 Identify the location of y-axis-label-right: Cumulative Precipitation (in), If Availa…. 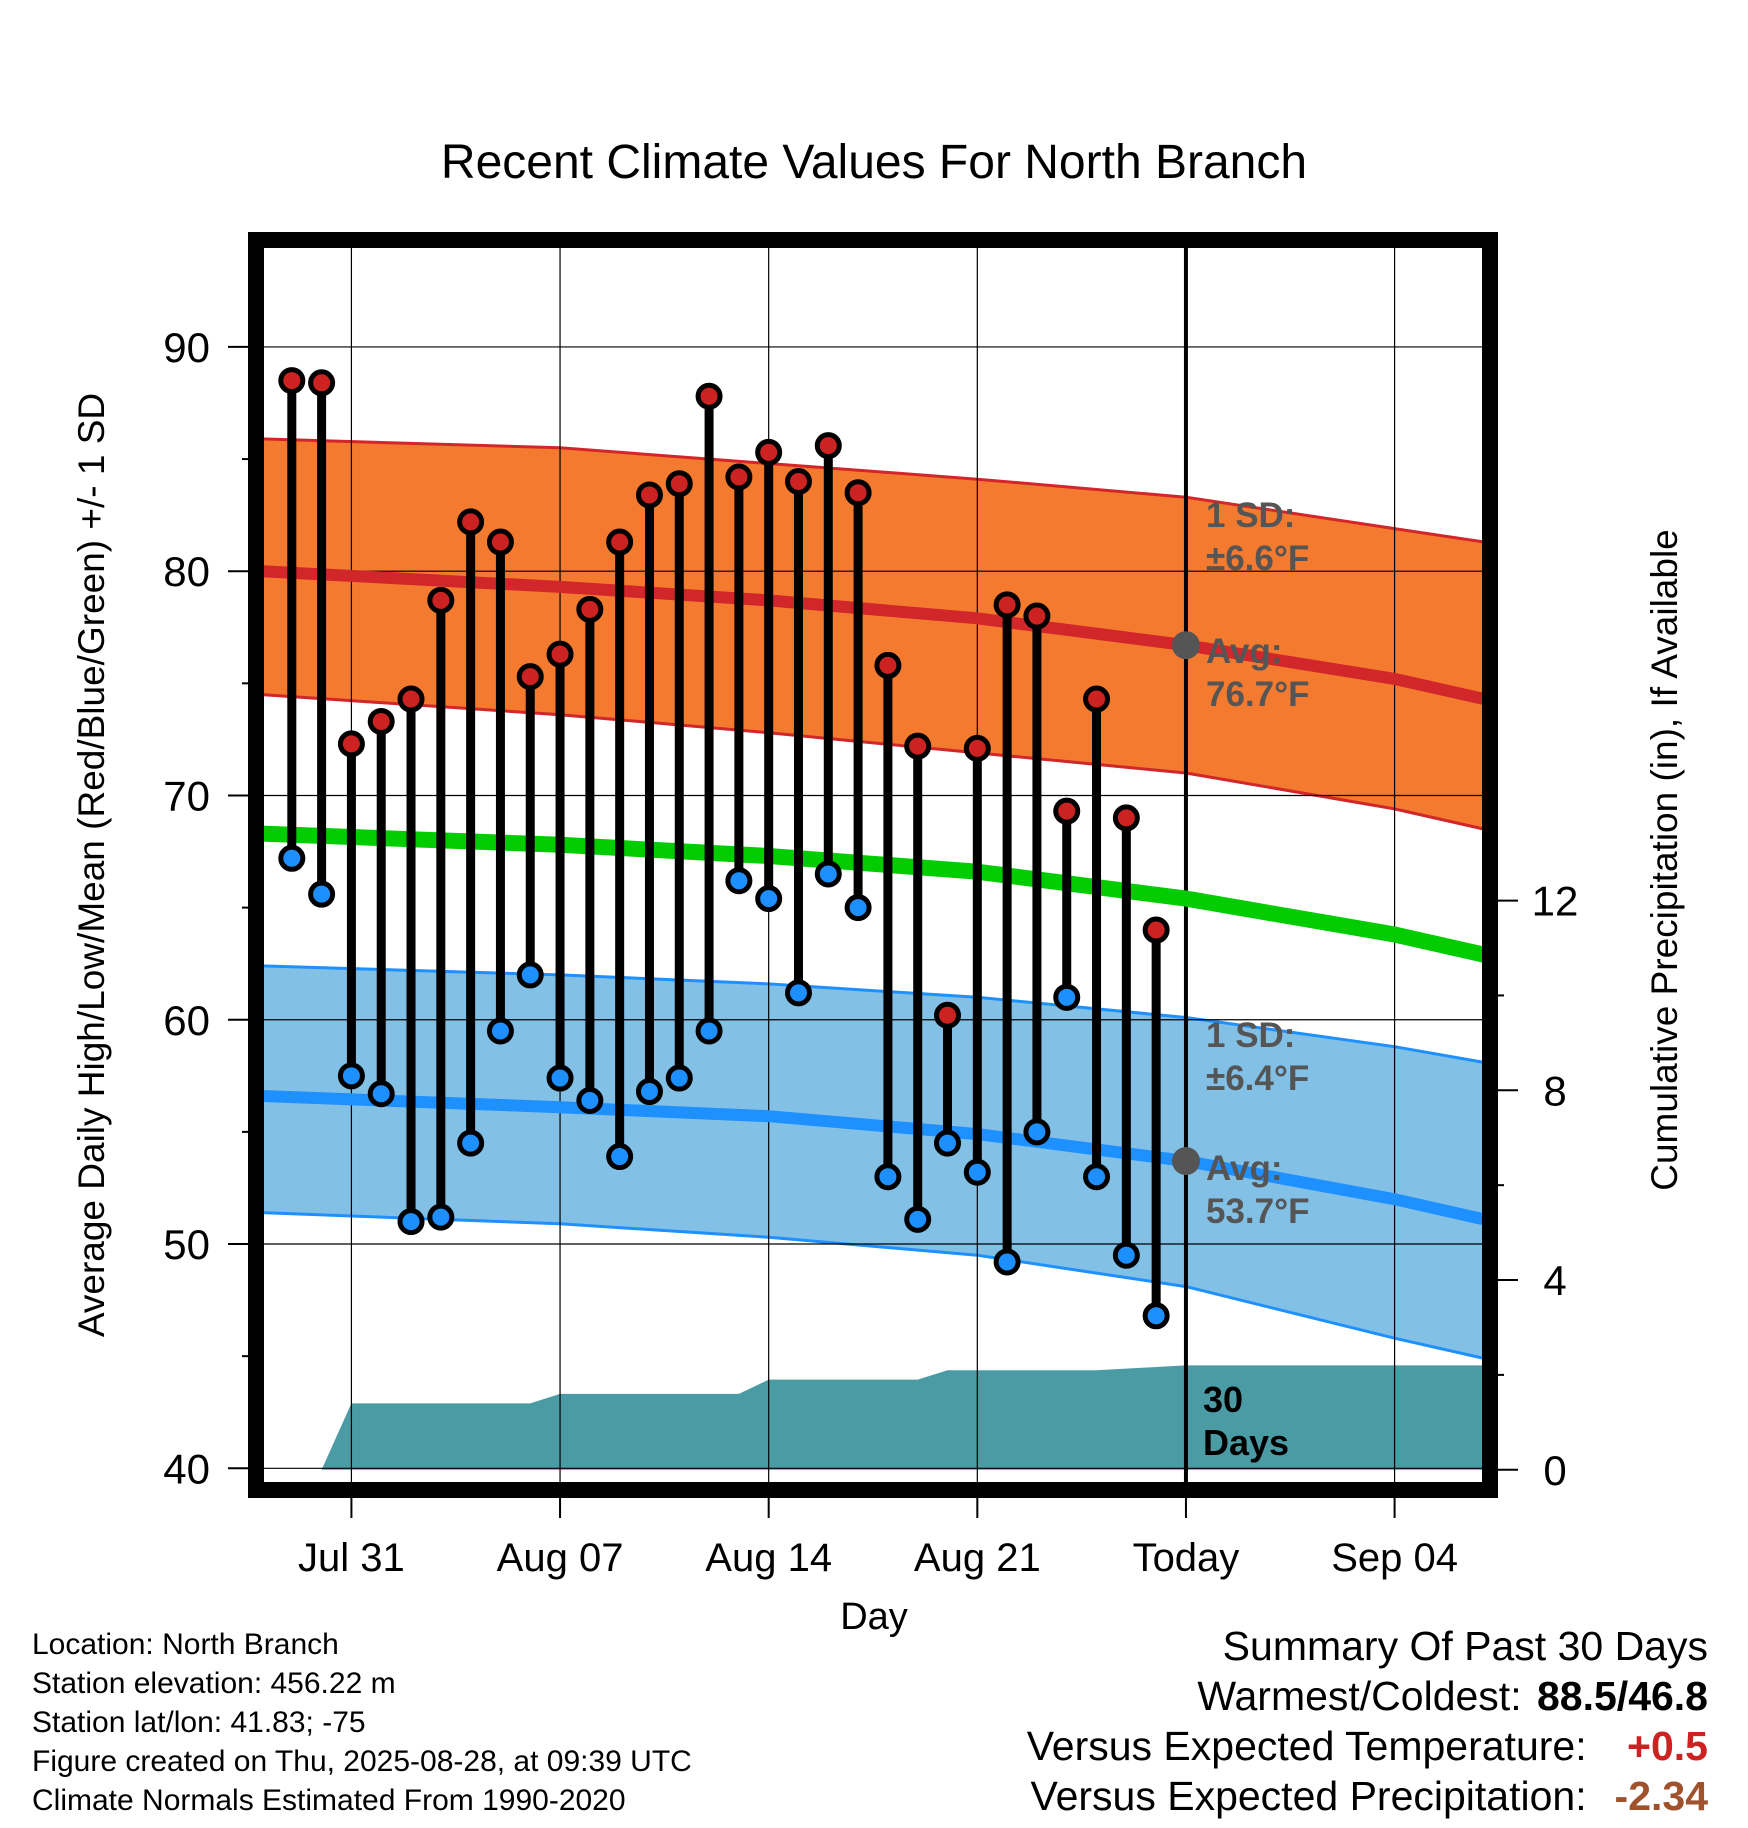
(1664, 860).